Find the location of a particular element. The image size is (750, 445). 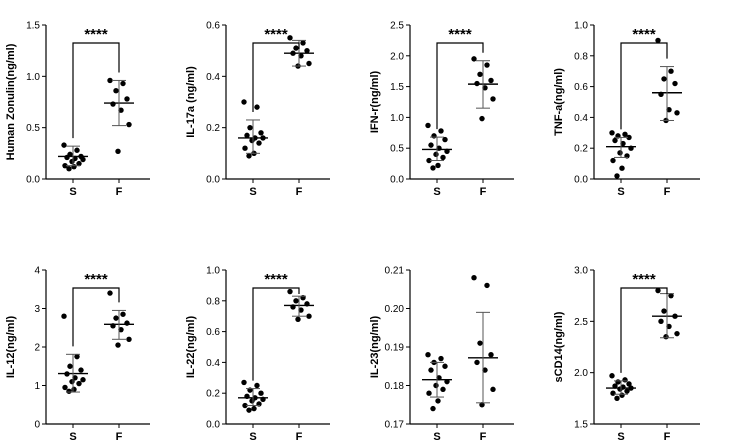

panel-6: 0.0 0.2 0.4 0.6 0.8 1.0 IL-22(ng/ml) S F **** is located at coordinates (257, 354).